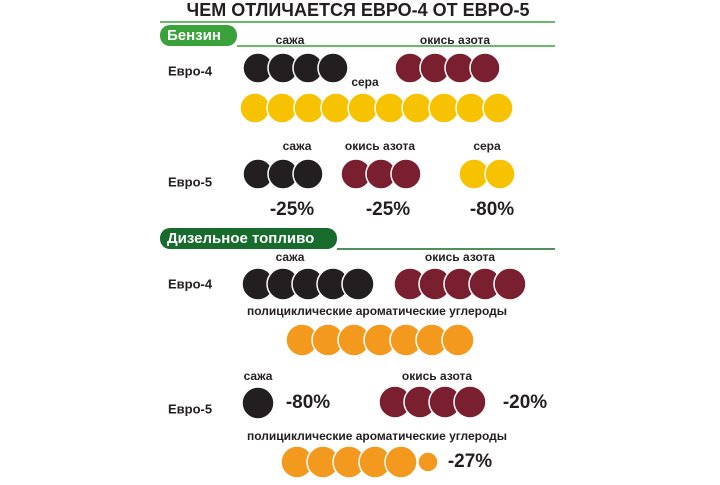 Image resolution: width=720 pixels, height=485 pixels. What do you see at coordinates (240, 238) in the screenshot?
I see `section-label: Дизельное топливо` at bounding box center [240, 238].